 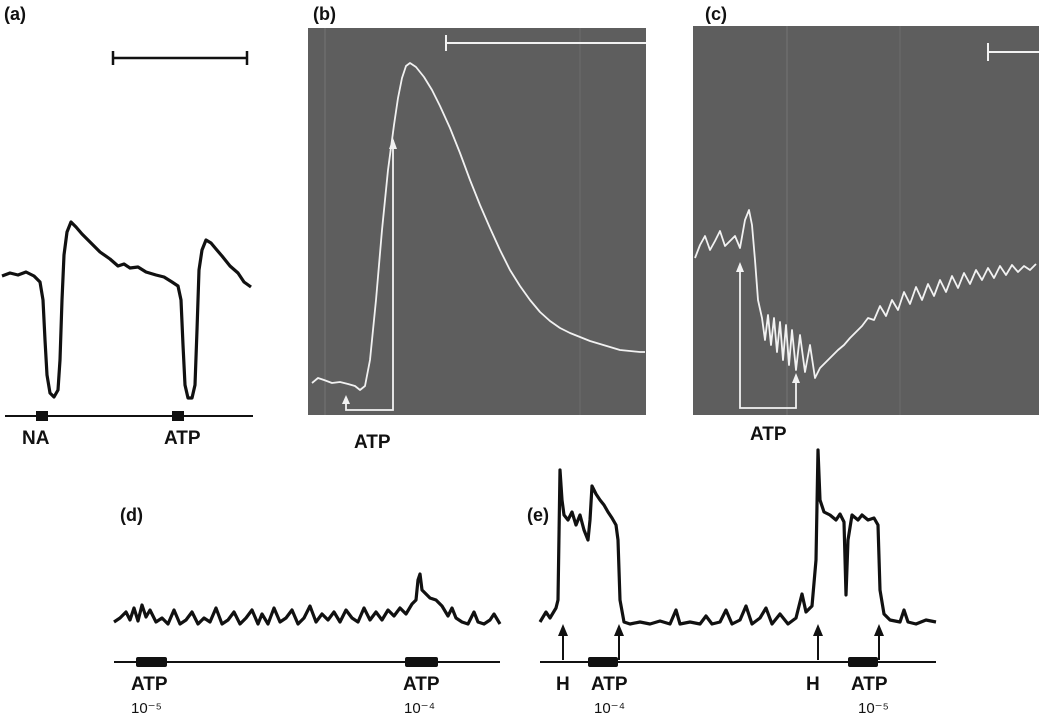 What do you see at coordinates (603, 662) in the screenshot?
I see `drug-bar-atp-e1` at bounding box center [603, 662].